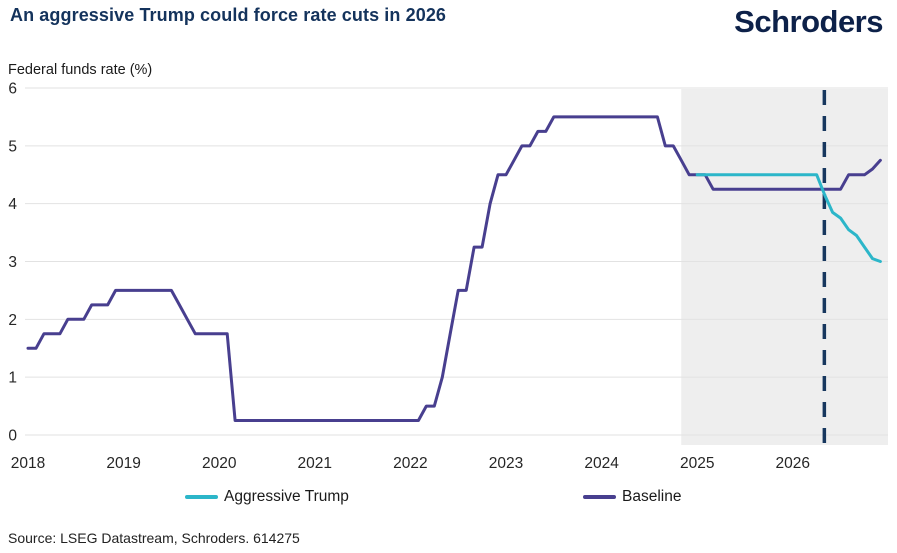  I want to click on y-tick-label-0: 0, so click(12, 436).